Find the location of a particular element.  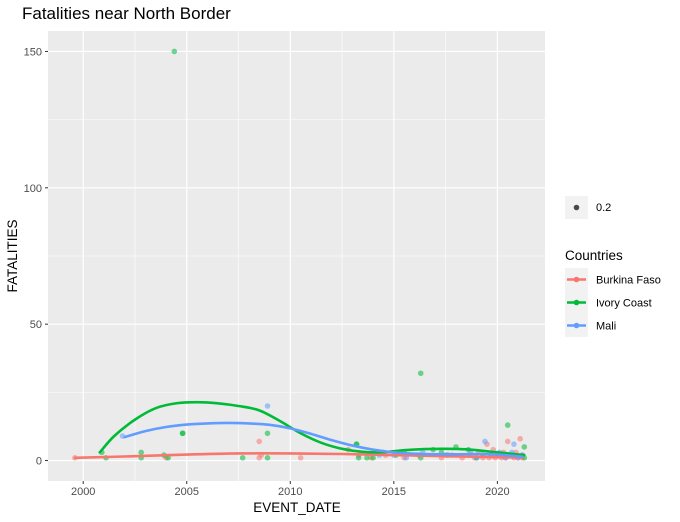

x-axis: 2000 2005 2010 2015 2020 is located at coordinates (290, 489).